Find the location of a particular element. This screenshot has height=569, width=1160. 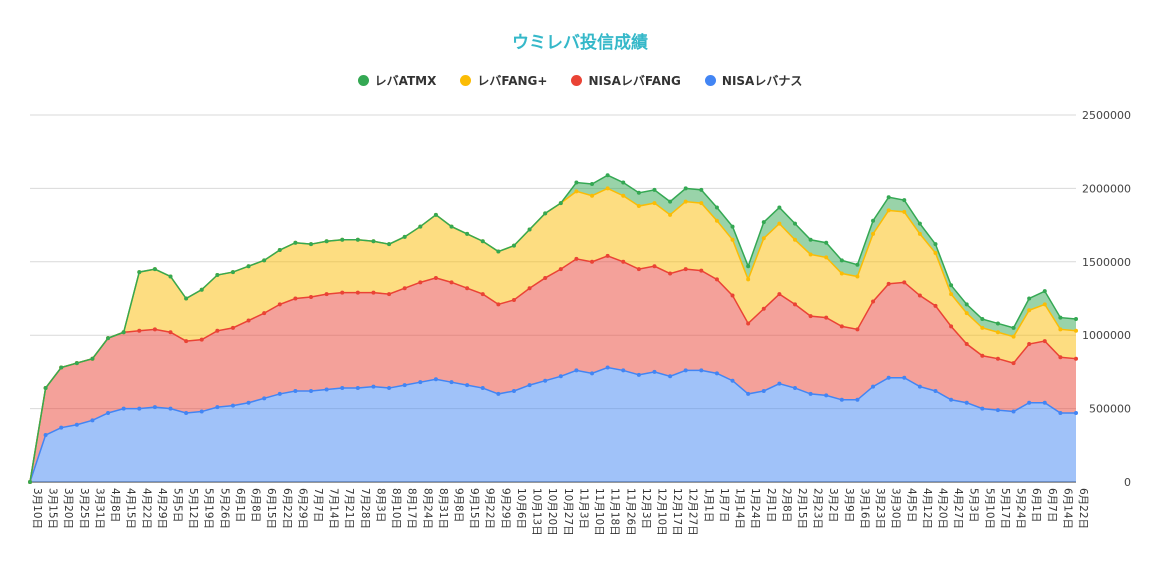

legend-item: レバATMX is located at coordinates (396, 80).